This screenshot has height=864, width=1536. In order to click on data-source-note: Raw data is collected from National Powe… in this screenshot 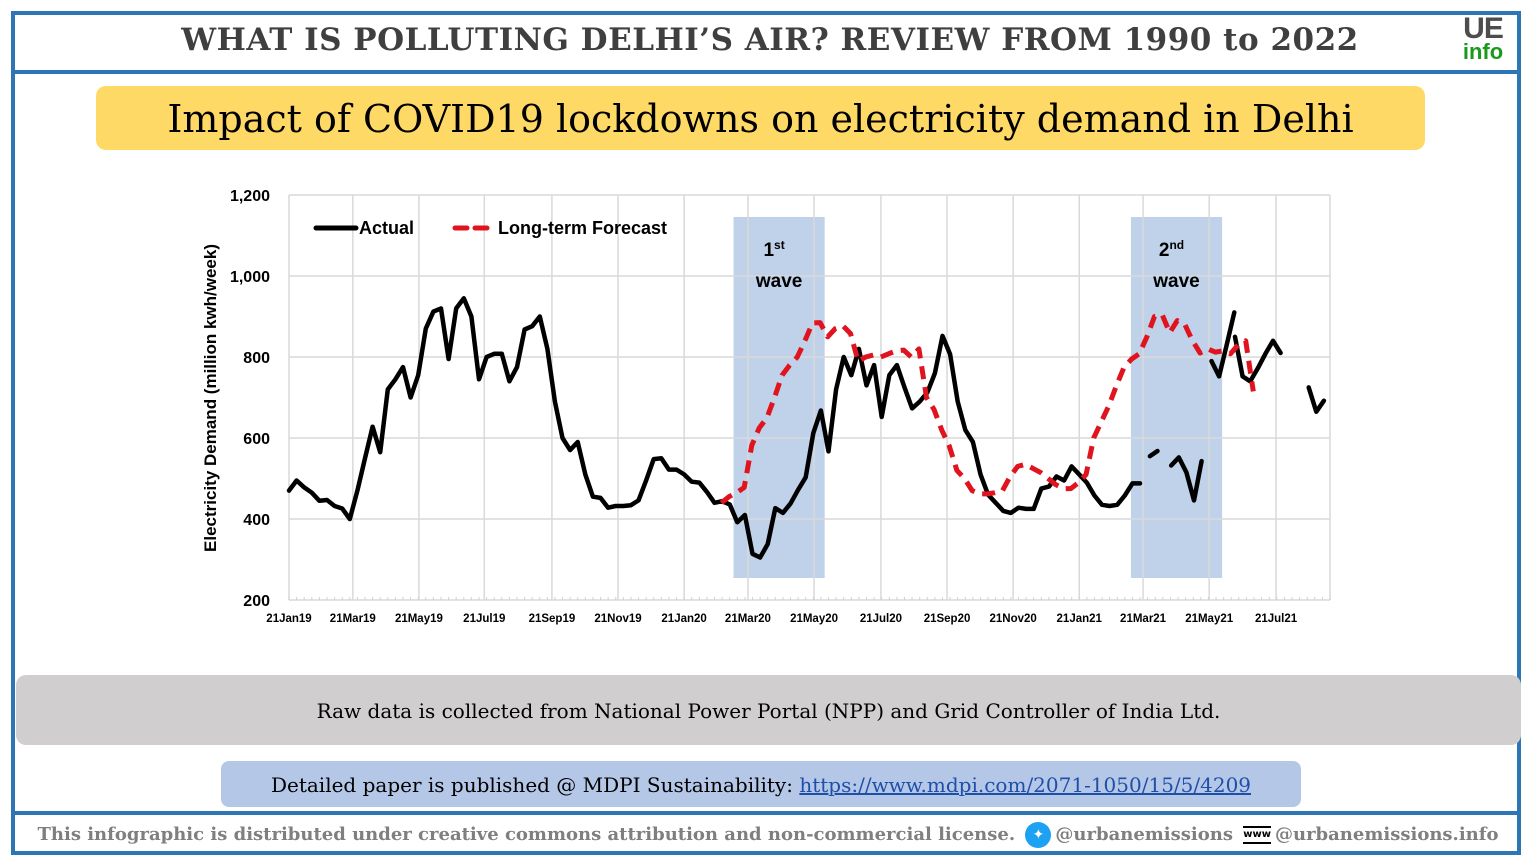, I will do `click(768, 710)`.